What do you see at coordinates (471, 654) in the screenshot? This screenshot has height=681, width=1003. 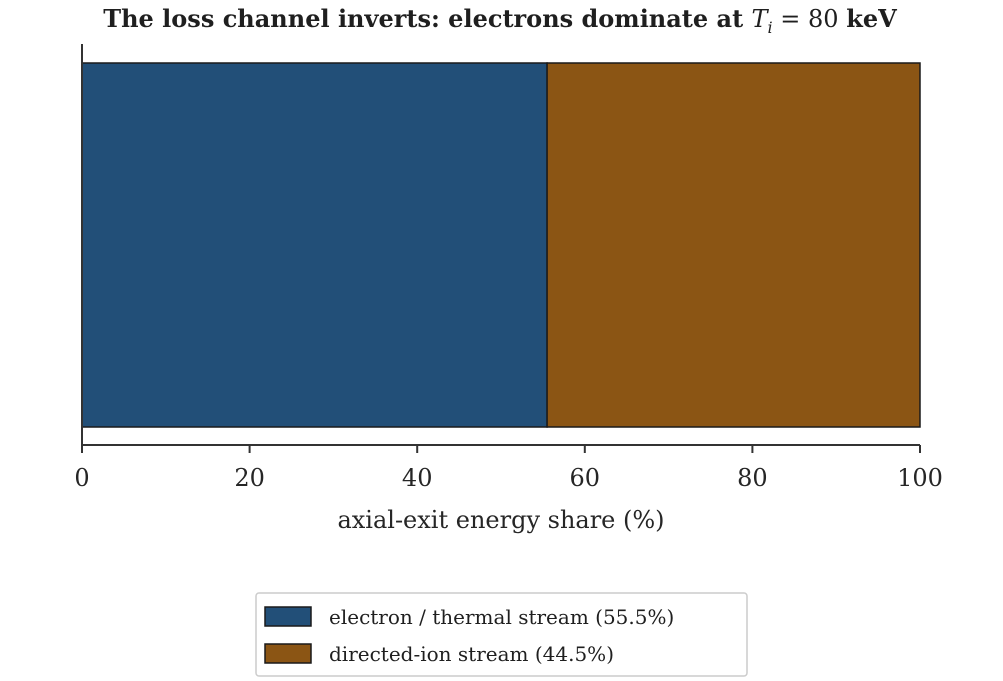 I see `legend-label-directed-ion: directed-ion stream (44.5%)` at bounding box center [471, 654].